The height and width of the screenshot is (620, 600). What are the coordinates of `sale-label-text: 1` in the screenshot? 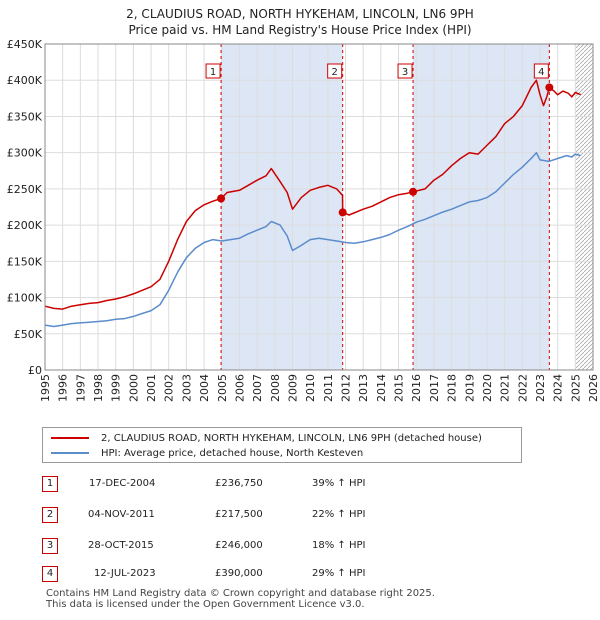 It's located at (213, 72).